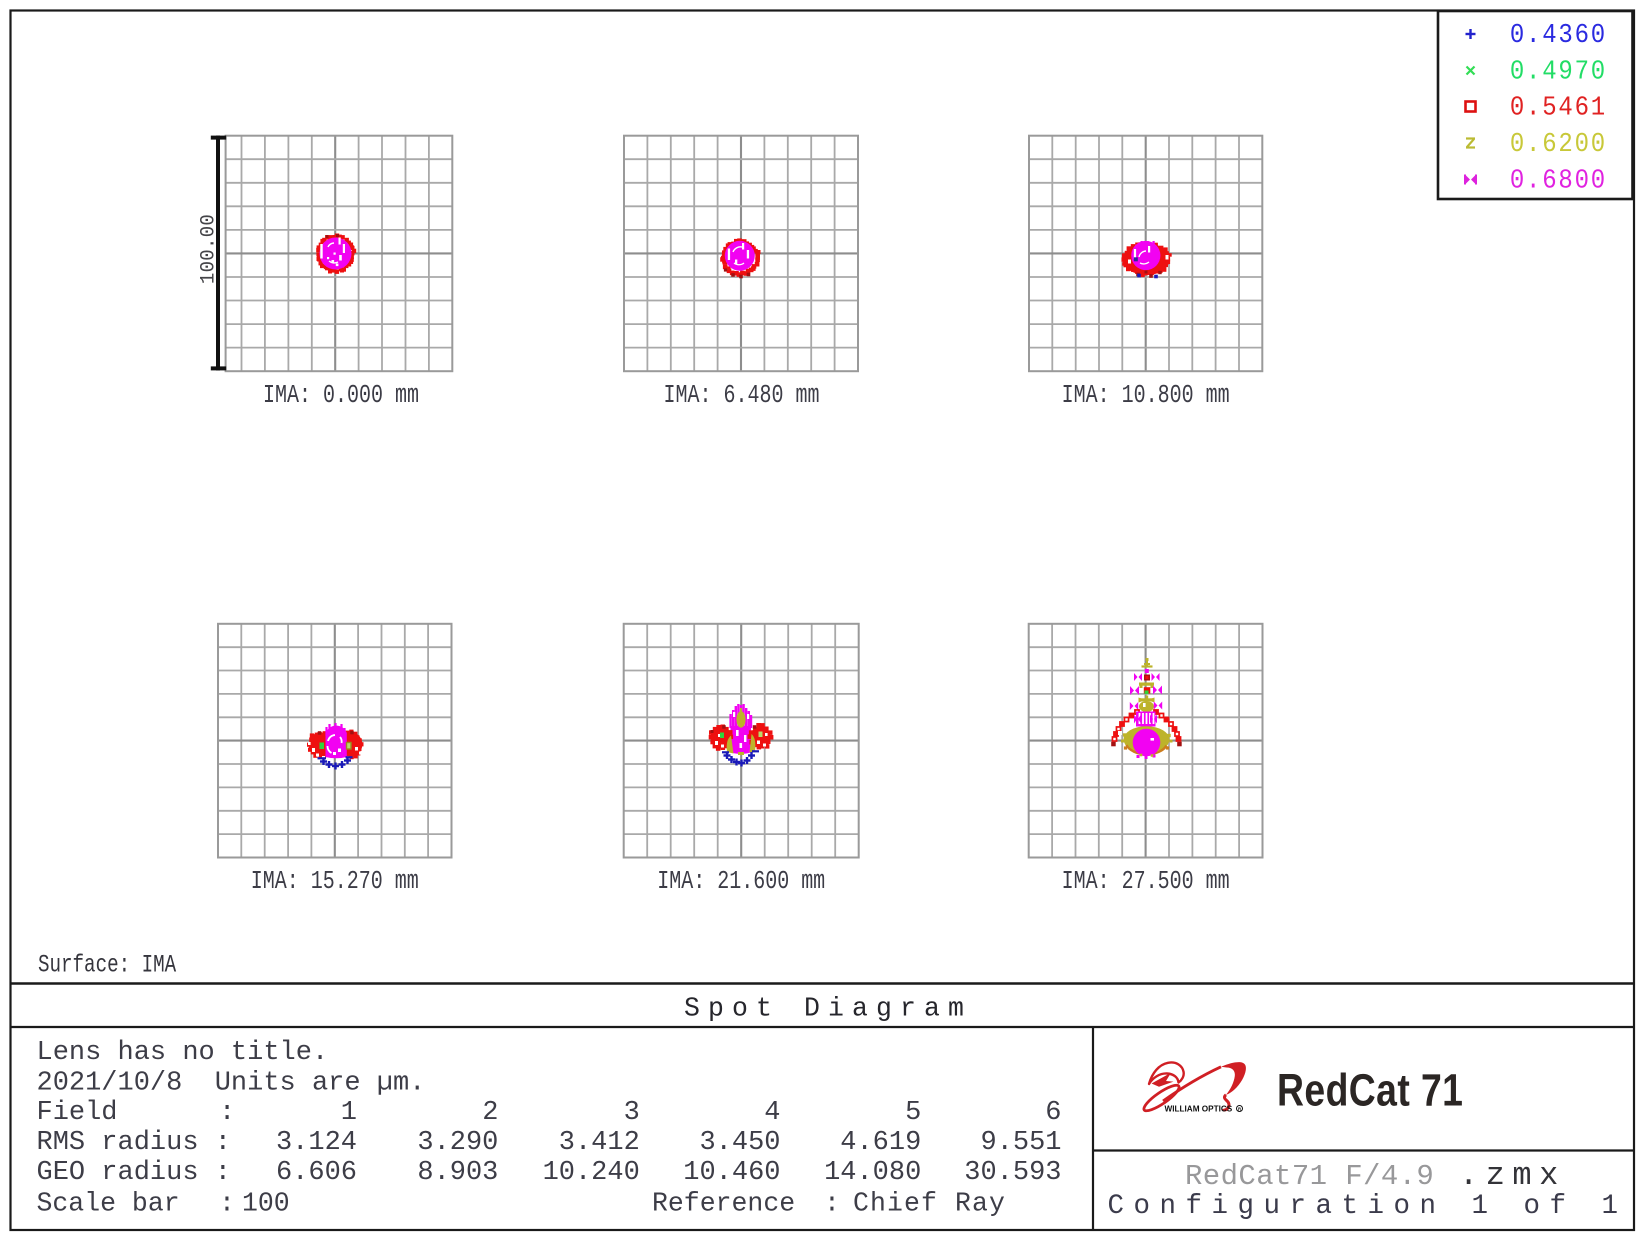 The image size is (1645, 1240). Describe the element at coordinates (723, 1204) in the screenshot. I see `svg-text: Reference` at that location.